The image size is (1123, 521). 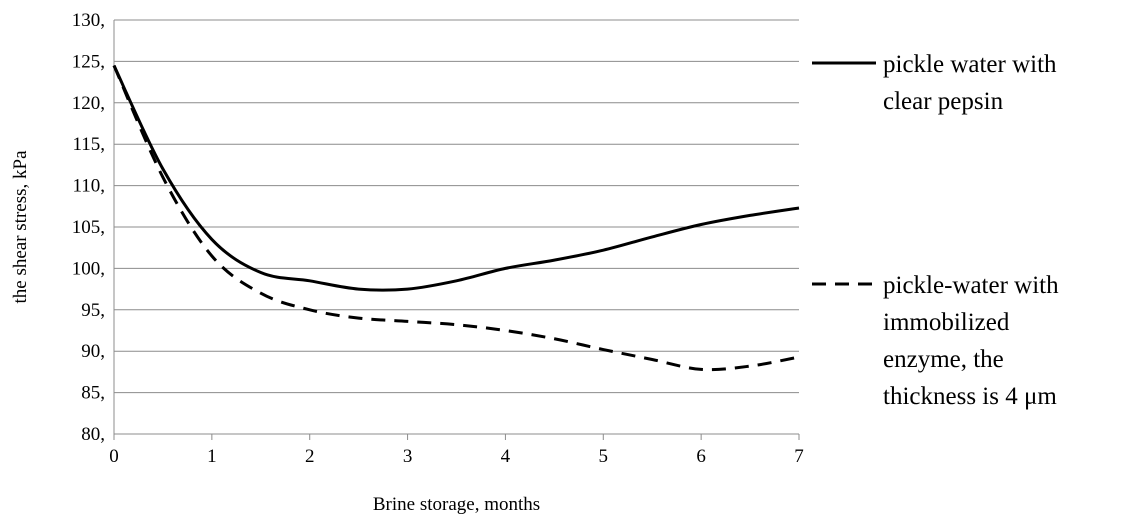 What do you see at coordinates (506, 456) in the screenshot?
I see `x-tick-label: 4` at bounding box center [506, 456].